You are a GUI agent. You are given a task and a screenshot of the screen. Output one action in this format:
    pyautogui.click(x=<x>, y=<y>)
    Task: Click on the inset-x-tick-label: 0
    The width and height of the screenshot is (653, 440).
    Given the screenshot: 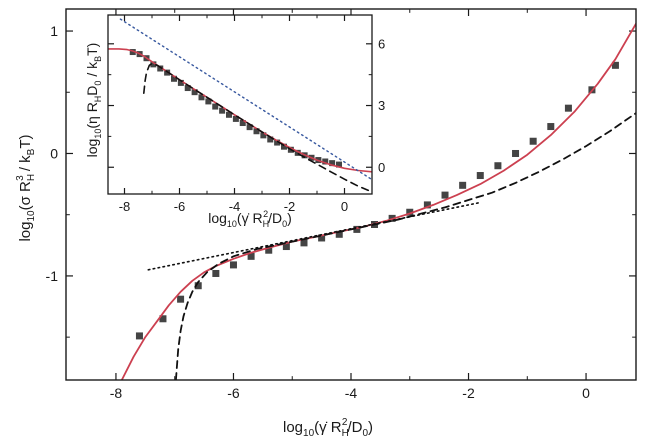 What is the action you would take?
    pyautogui.click(x=344, y=206)
    